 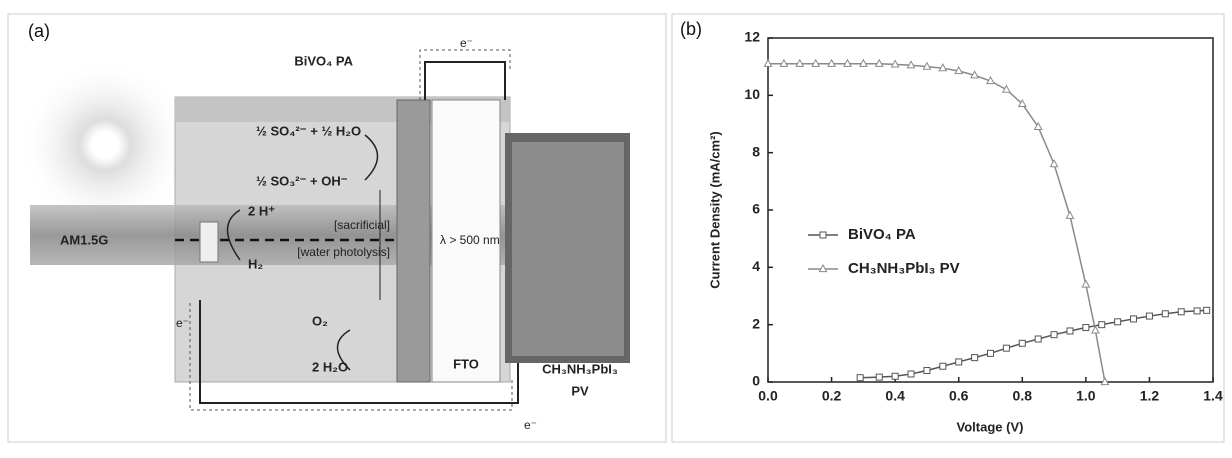 I want to click on fto, so click(x=466, y=241).